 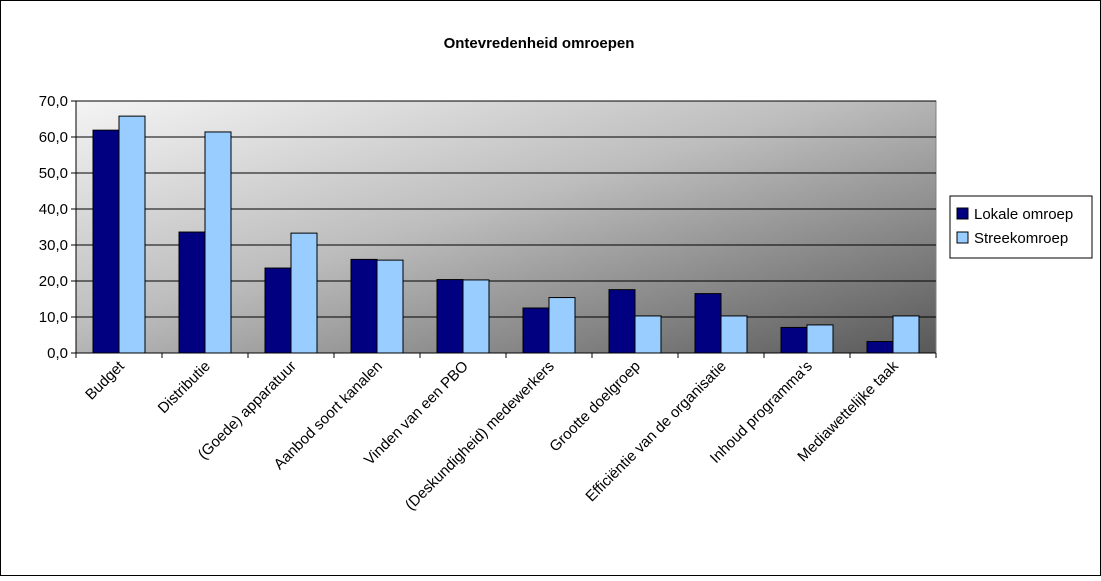 What do you see at coordinates (53, 317) in the screenshot?
I see `y-tick-label: 10,0` at bounding box center [53, 317].